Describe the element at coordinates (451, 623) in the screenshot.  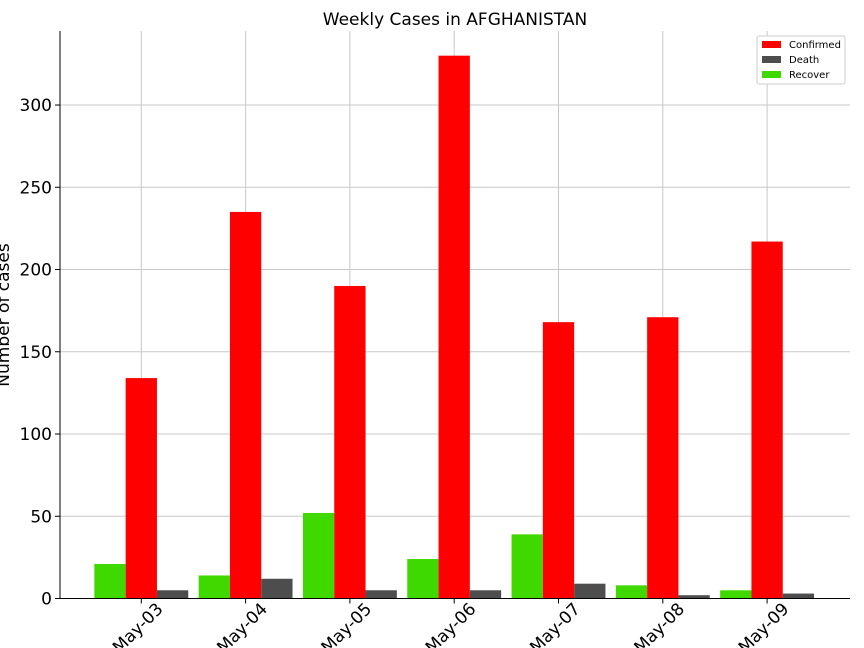
I see `x-tick-label: May-06` at that location.